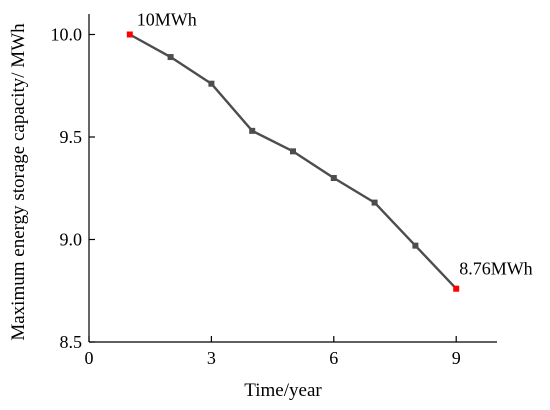  Describe the element at coordinates (89, 358) in the screenshot. I see `x-tick-label: 0` at that location.